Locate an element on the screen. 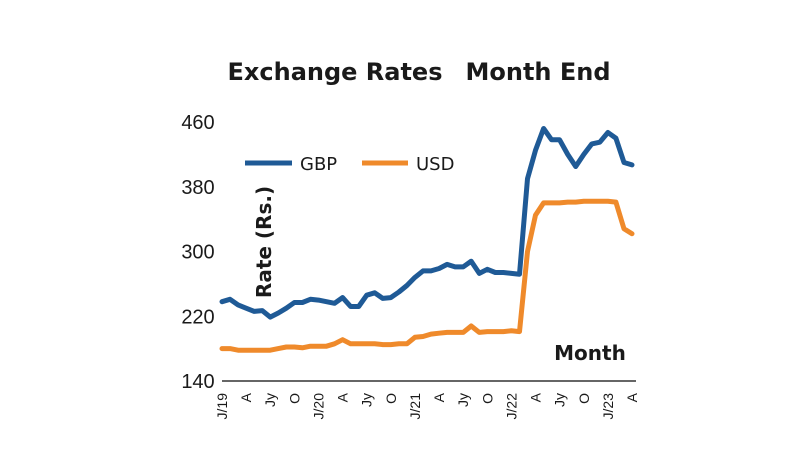  y-tick-label: 140 is located at coordinates (197, 382).